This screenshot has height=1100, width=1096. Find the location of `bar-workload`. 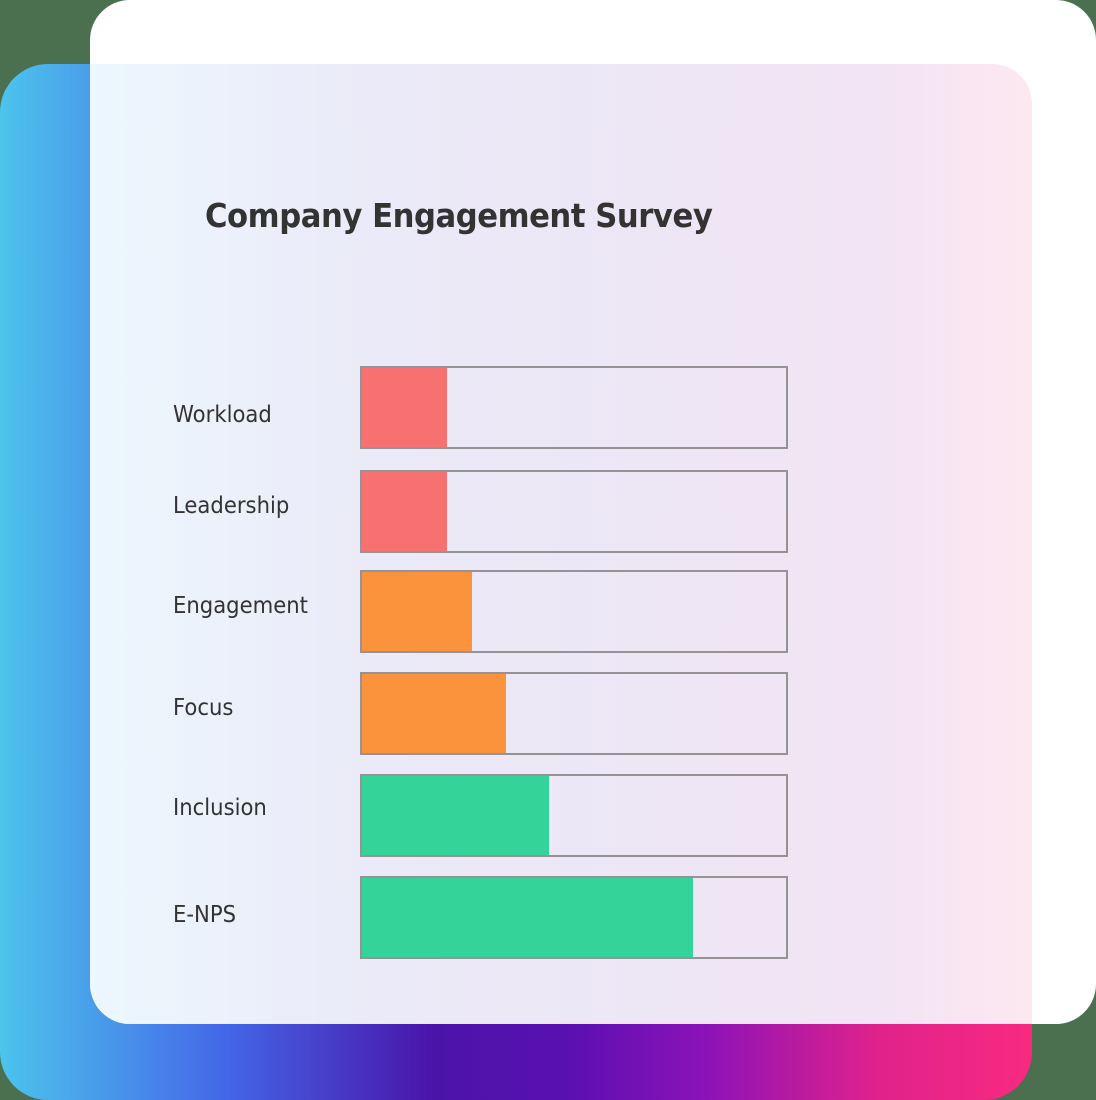

bar-workload is located at coordinates (574, 407).